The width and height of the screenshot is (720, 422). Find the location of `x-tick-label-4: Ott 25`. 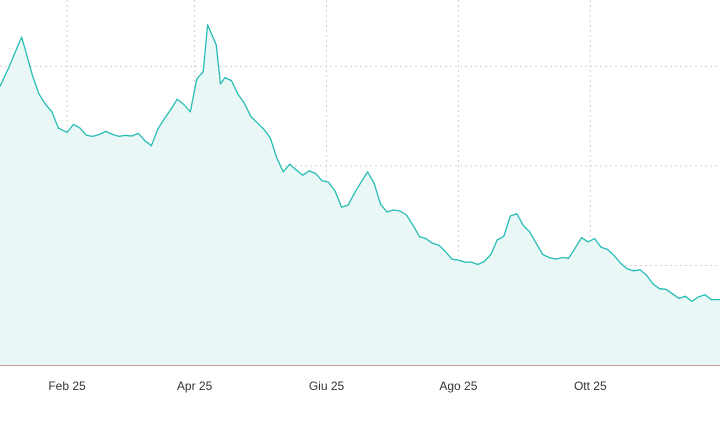

x-tick-label-4: Ott 25 is located at coordinates (590, 386).